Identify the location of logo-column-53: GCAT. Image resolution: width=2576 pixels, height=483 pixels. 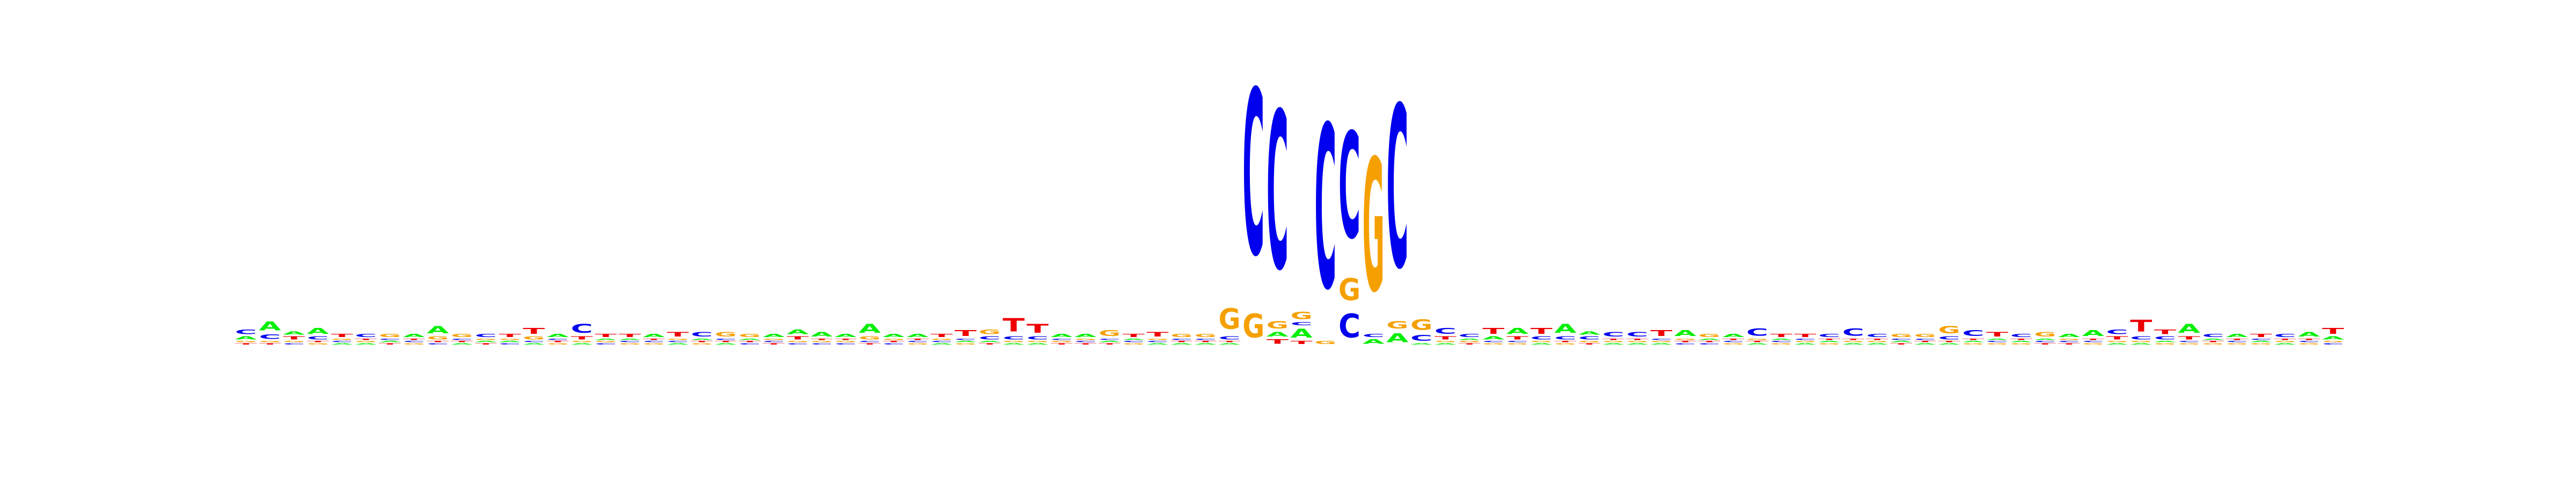
(1493, 335).